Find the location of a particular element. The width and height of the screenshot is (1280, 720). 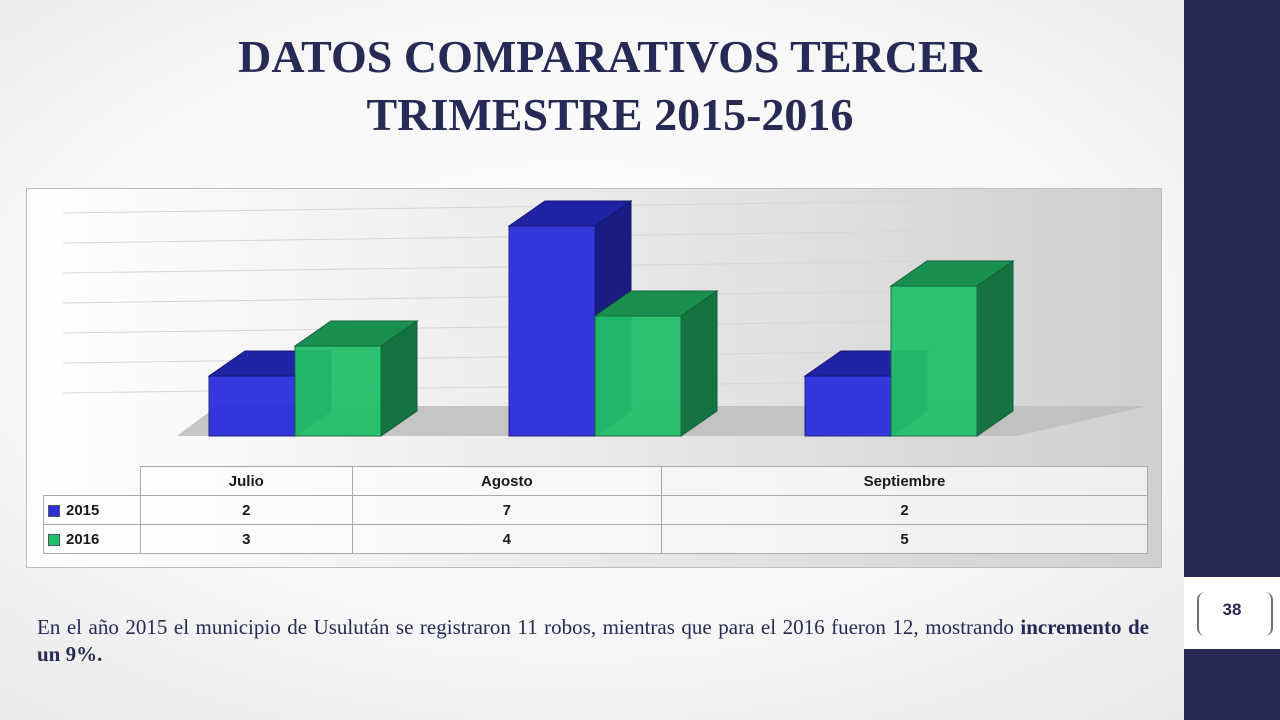

bar-2016-septiembre is located at coordinates (934, 361).